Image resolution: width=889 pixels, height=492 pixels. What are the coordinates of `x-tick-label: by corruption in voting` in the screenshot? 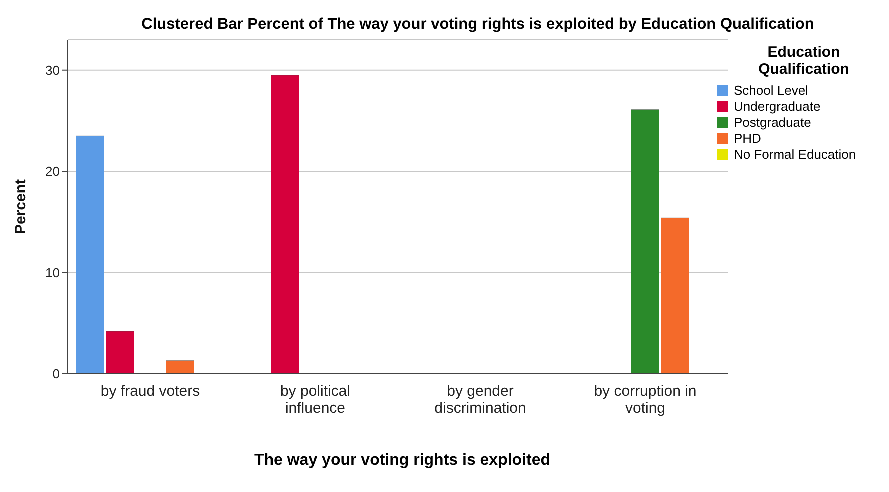 It's located at (645, 400).